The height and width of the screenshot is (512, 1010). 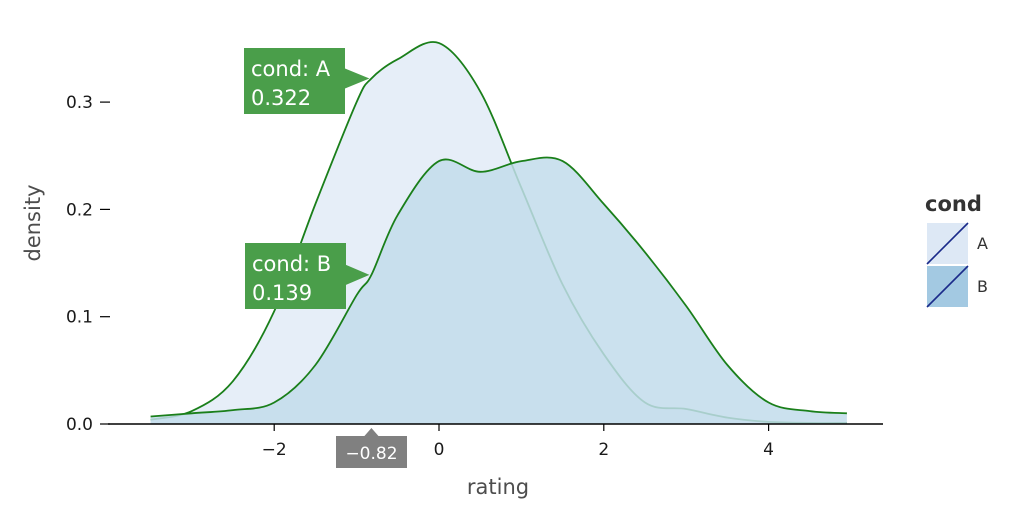 I want to click on y-ticks: 0.0 0.1 0.2 0.3, so click(x=88, y=264).